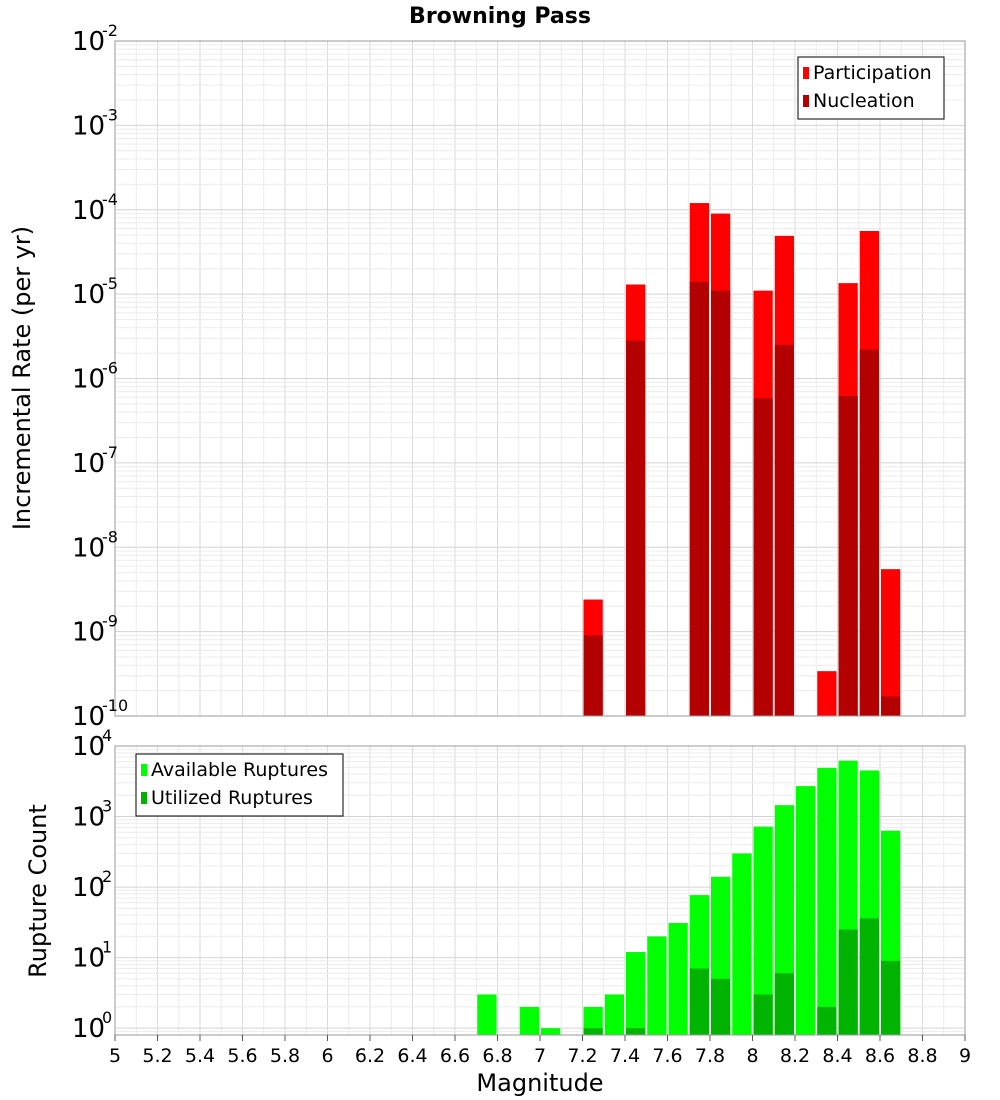 This screenshot has width=1000, height=1100. What do you see at coordinates (110, 283) in the screenshot?
I see `y-tick-exponent: -5` at bounding box center [110, 283].